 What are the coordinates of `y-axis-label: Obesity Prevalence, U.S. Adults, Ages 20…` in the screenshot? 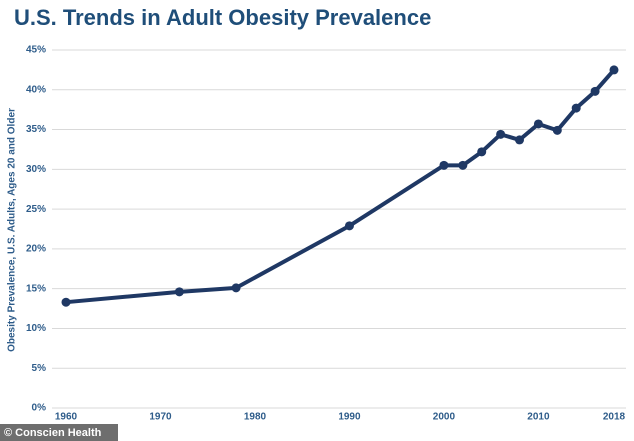 It's located at (12, 230).